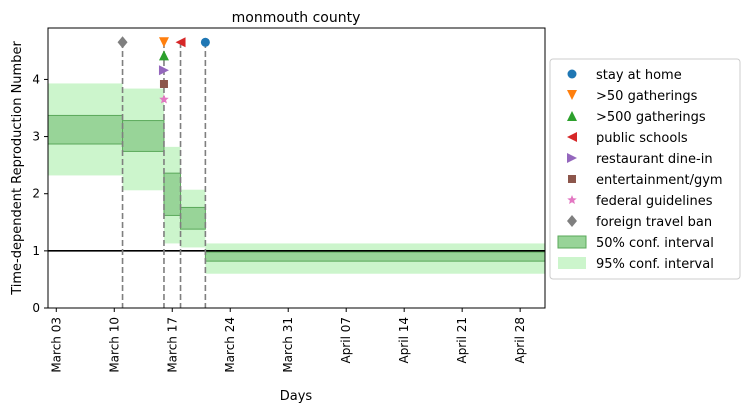 The height and width of the screenshot is (412, 746). Describe the element at coordinates (642, 138) in the screenshot. I see `legend-label-3: public schools` at that location.